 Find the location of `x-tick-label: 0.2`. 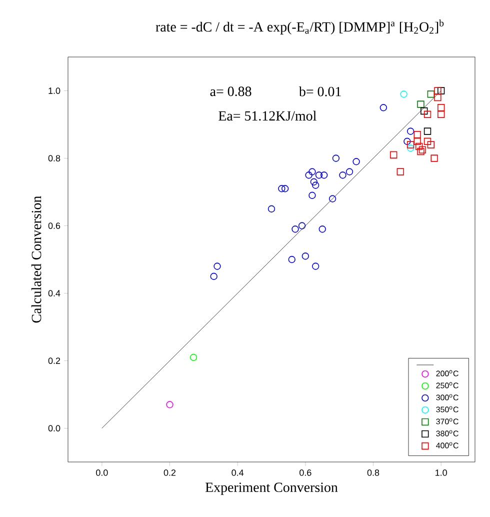

x-tick-label: 0.2 is located at coordinates (170, 472).